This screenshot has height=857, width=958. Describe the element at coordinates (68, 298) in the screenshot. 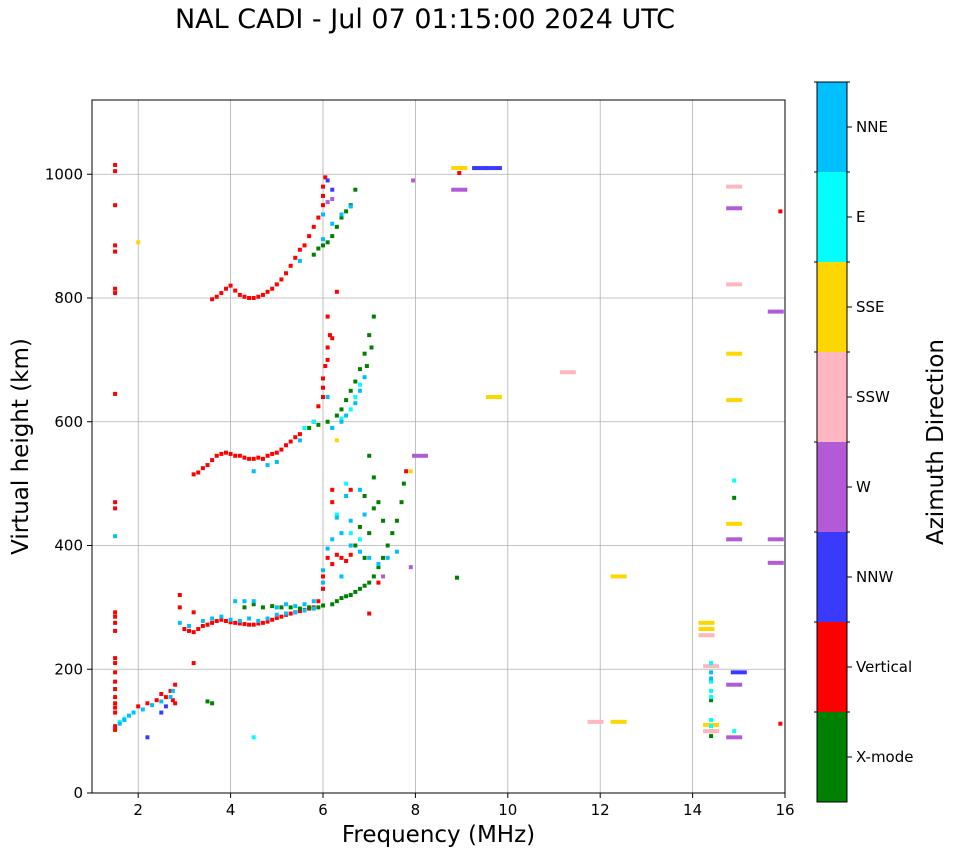

I see `y-tick-label: 800` at that location.